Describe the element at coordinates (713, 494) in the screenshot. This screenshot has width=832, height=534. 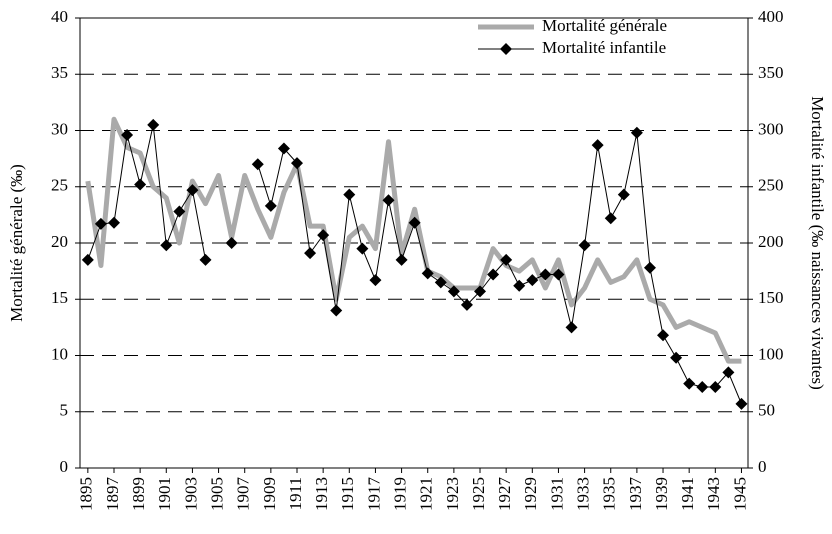
I see `x-tick-label: 1943` at that location.